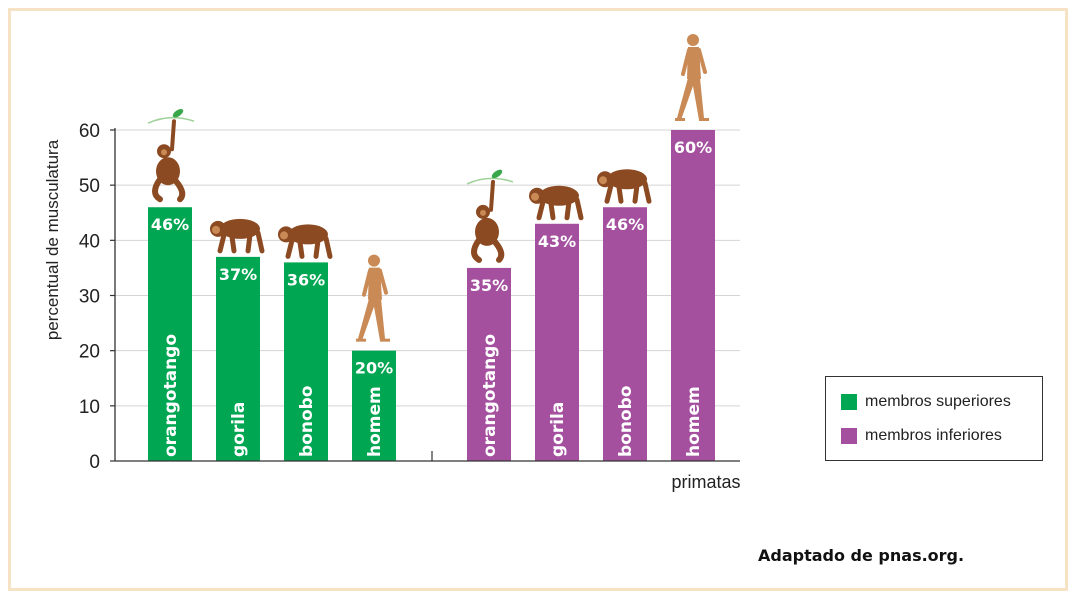 This screenshot has height=603, width=1080. What do you see at coordinates (693, 147) in the screenshot?
I see `value-label-homem-inferiores: 60%` at bounding box center [693, 147].